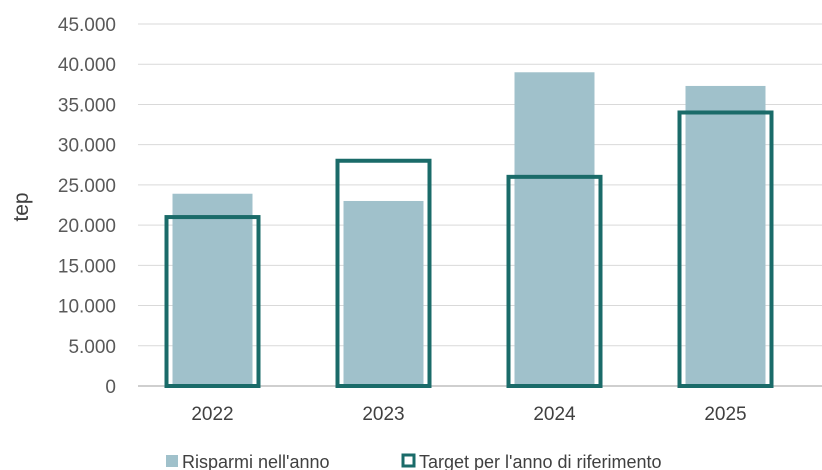 The width and height of the screenshot is (822, 470). What do you see at coordinates (212, 414) in the screenshot?
I see `x-tick-label: 2022` at bounding box center [212, 414].